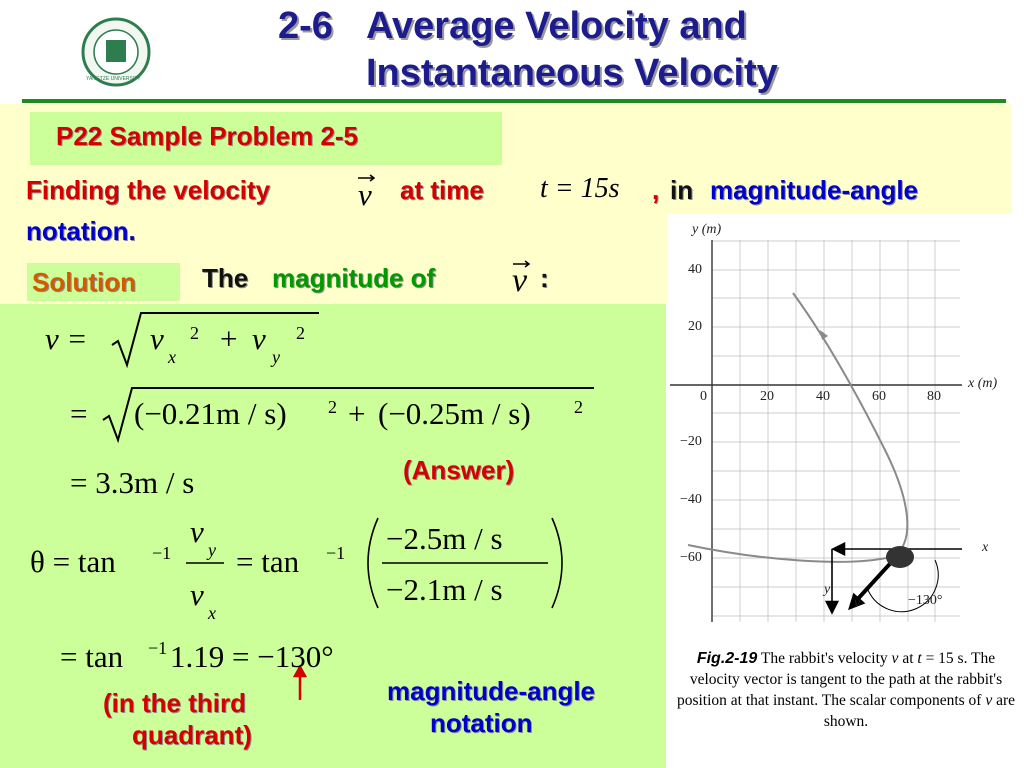 This screenshot has height=768, width=1024. Describe the element at coordinates (925, 600) in the screenshot. I see `vector-label: −130°` at that location.